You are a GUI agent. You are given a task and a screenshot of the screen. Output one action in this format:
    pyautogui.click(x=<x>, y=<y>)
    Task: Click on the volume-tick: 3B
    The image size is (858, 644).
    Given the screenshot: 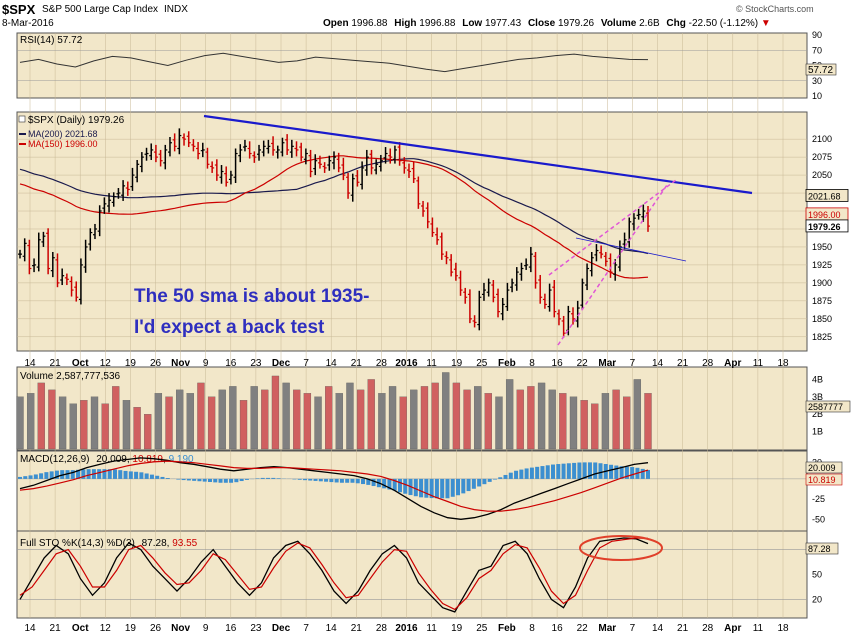 What is the action you would take?
    pyautogui.click(x=817, y=397)
    